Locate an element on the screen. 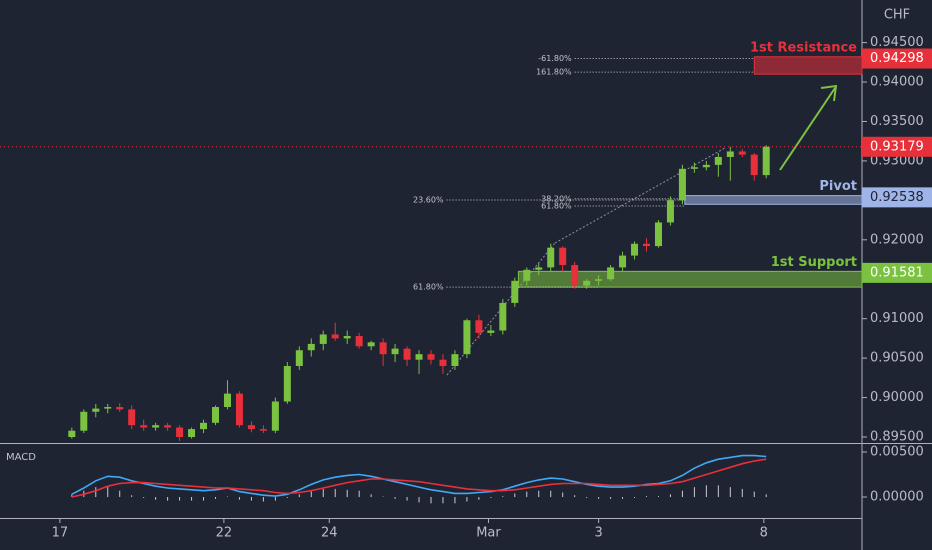 This screenshot has width=932, height=550. current-price-label: 0.93179 is located at coordinates (897, 146).